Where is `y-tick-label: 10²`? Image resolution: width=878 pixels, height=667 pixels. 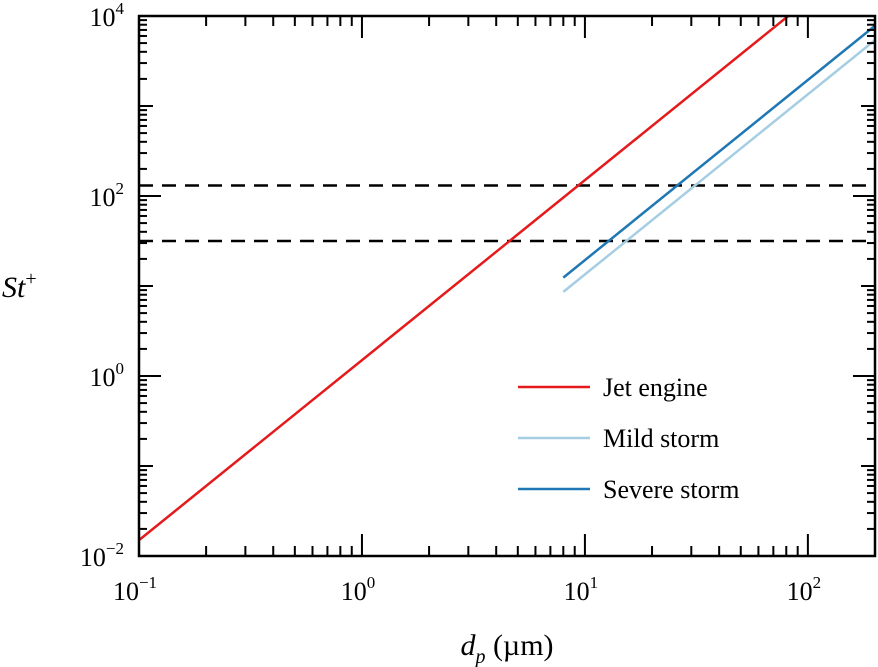
y-tick-label: 10² is located at coordinates (107, 195).